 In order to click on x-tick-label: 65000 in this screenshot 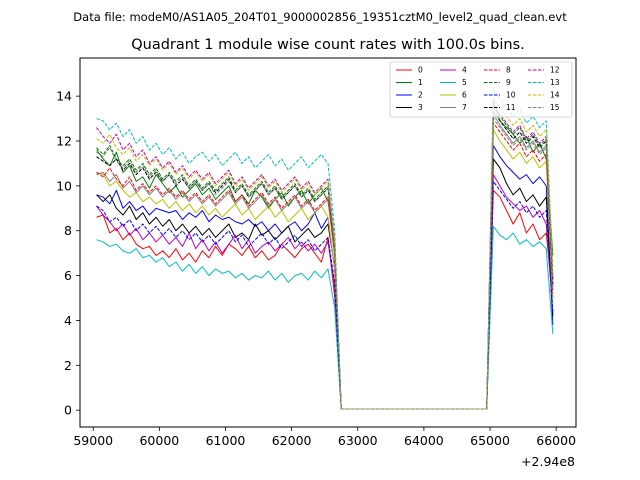, I will do `click(490, 440)`.